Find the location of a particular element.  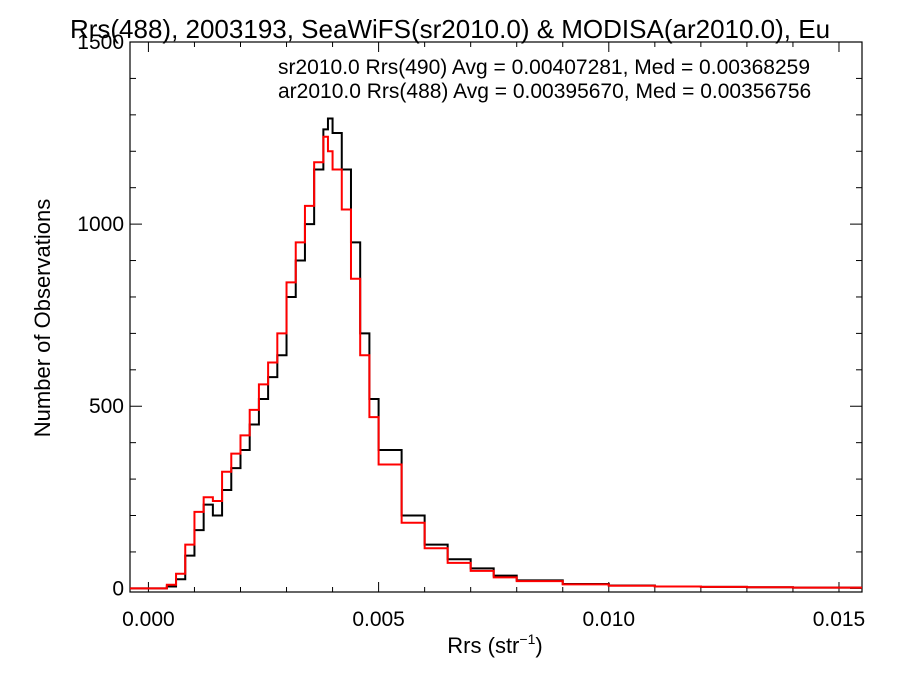

x-tick-label: 0.000 is located at coordinates (148, 619).